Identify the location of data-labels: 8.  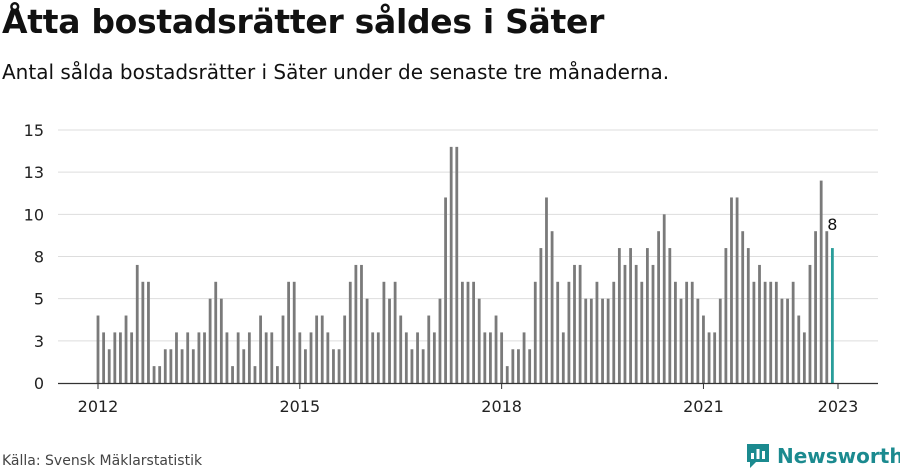
(832, 224).